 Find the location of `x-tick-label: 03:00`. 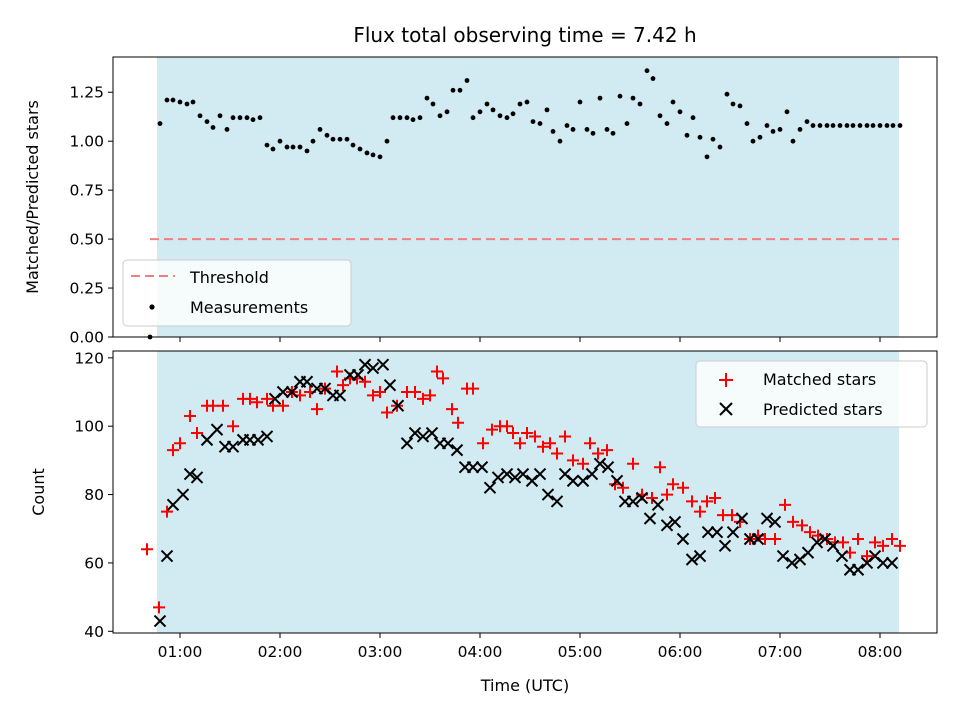

x-tick-label: 03:00 is located at coordinates (380, 652).